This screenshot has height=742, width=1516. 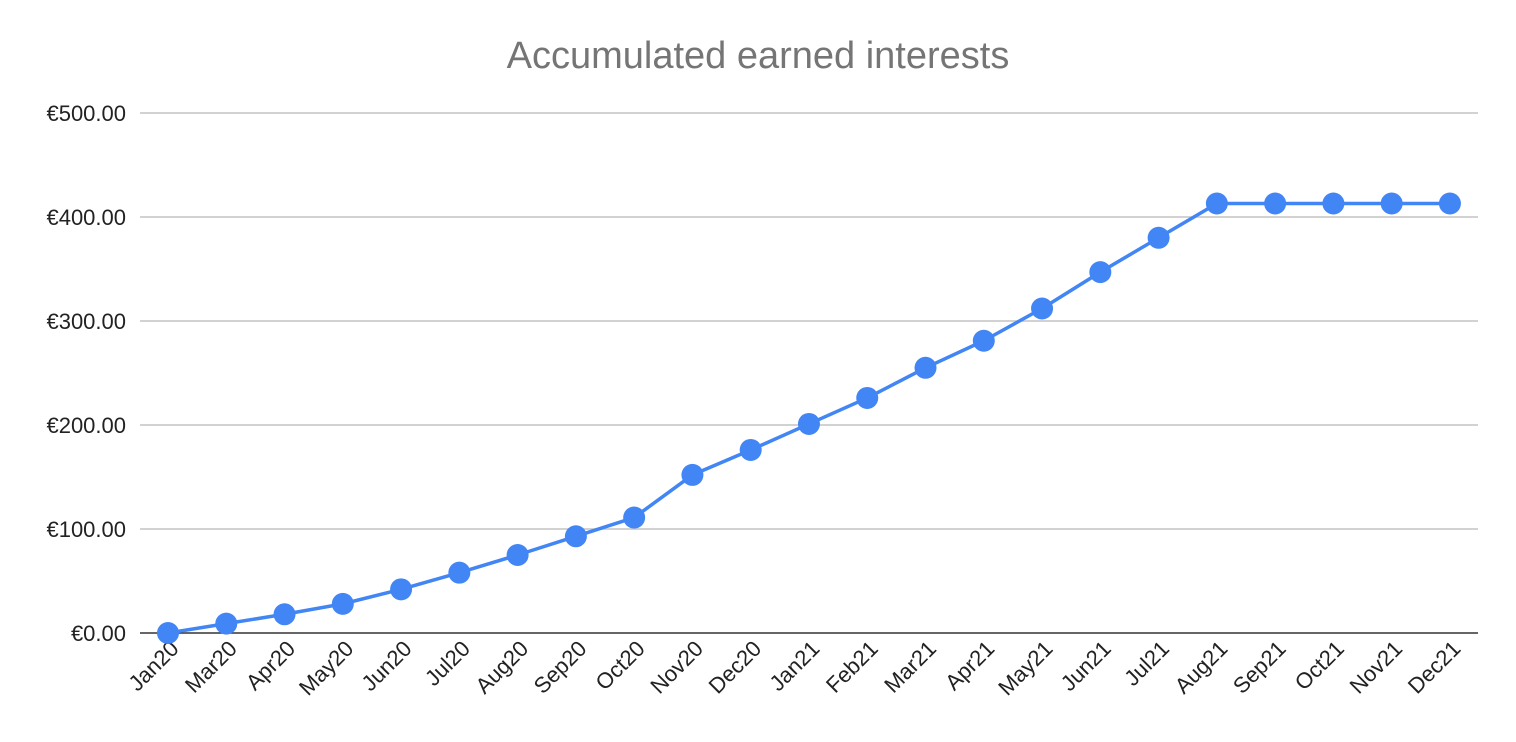 What do you see at coordinates (676, 667) in the screenshot?
I see `x-tick-label: Nov20` at bounding box center [676, 667].